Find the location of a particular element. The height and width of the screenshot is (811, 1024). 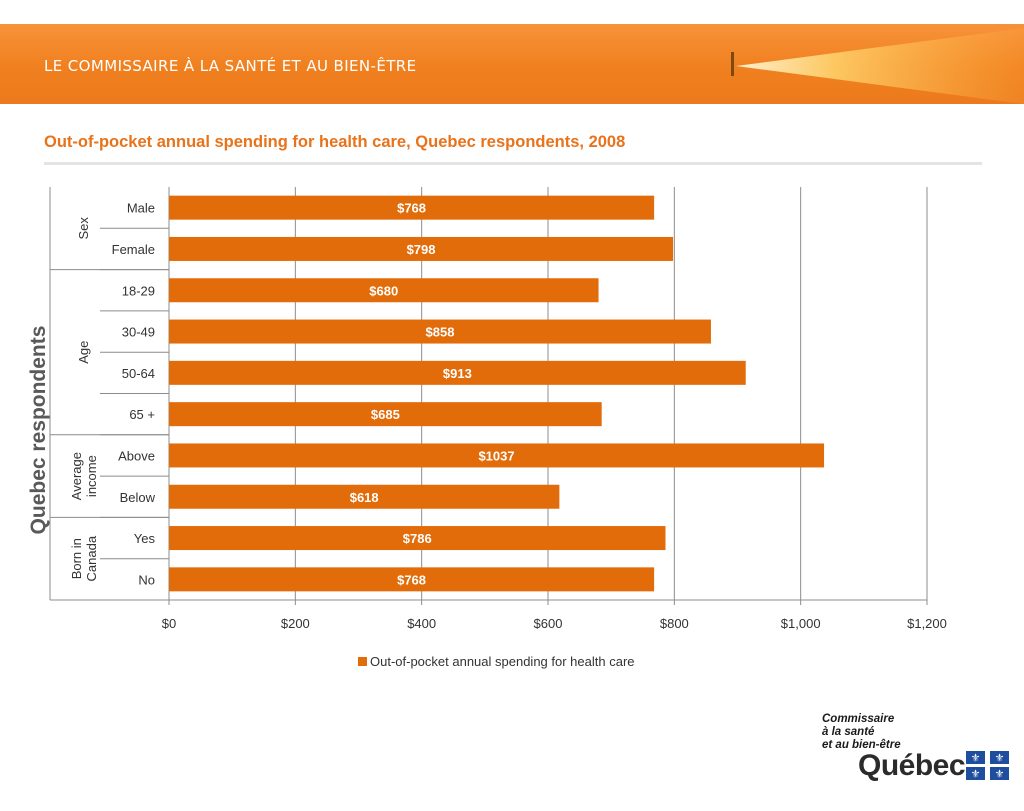

group-label: Age is located at coordinates (83, 352).